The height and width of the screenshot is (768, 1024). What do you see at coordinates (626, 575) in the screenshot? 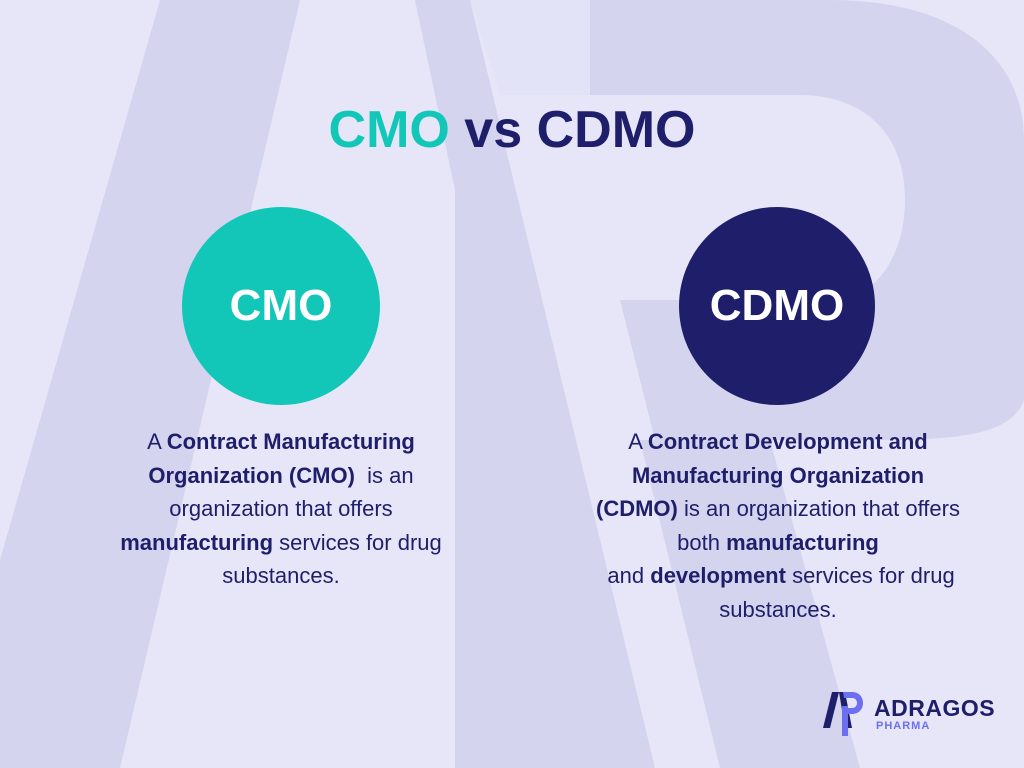
I see `cdmo-desc-text-3: and` at bounding box center [626, 575].